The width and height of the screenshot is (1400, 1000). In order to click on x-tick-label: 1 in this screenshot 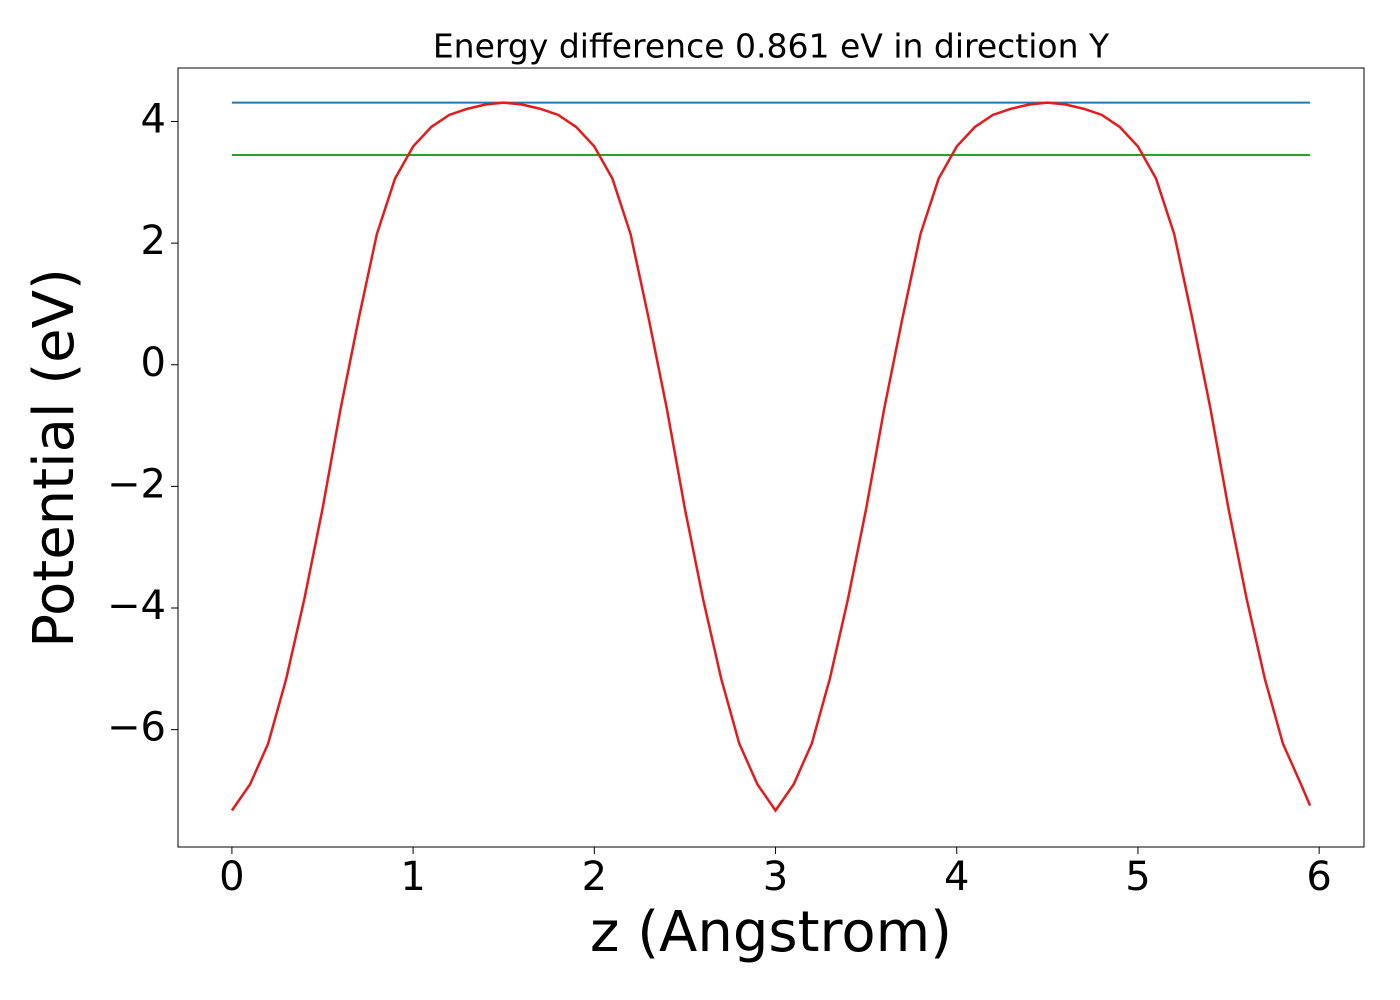, I will do `click(412, 877)`.